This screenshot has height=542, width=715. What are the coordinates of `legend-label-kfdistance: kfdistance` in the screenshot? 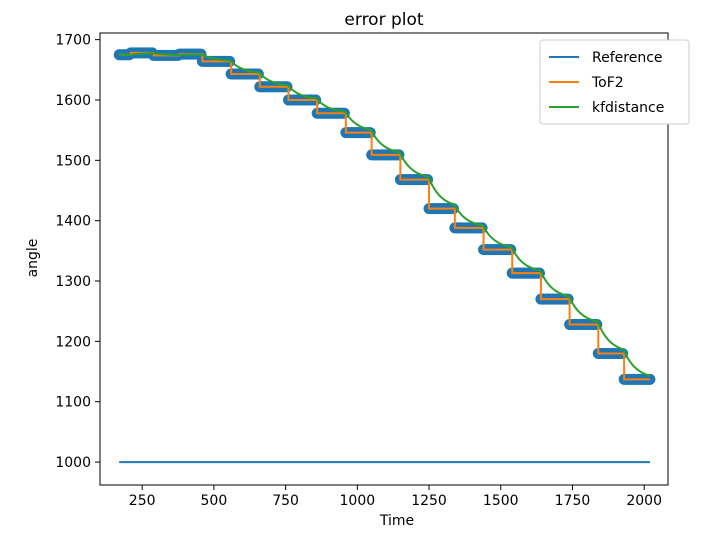 It's located at (628, 108).